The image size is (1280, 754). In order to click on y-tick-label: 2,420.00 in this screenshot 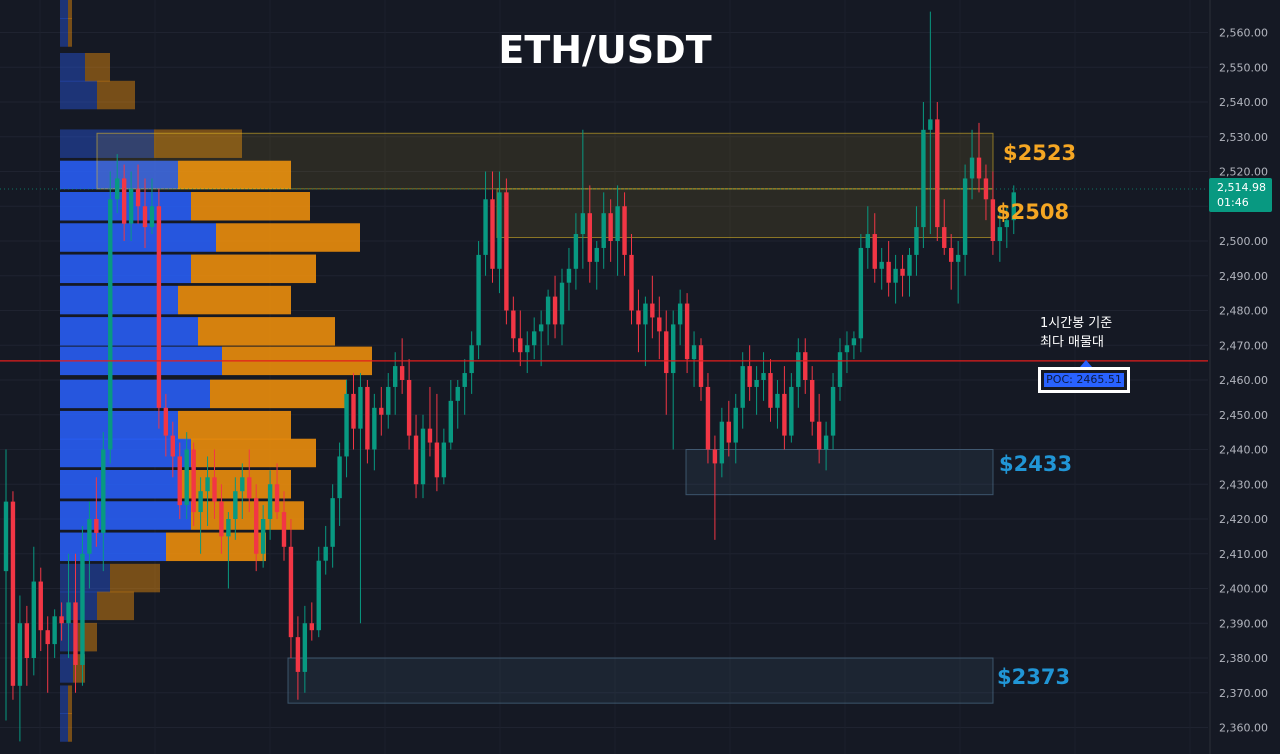, I will do `click(1243, 519)`.